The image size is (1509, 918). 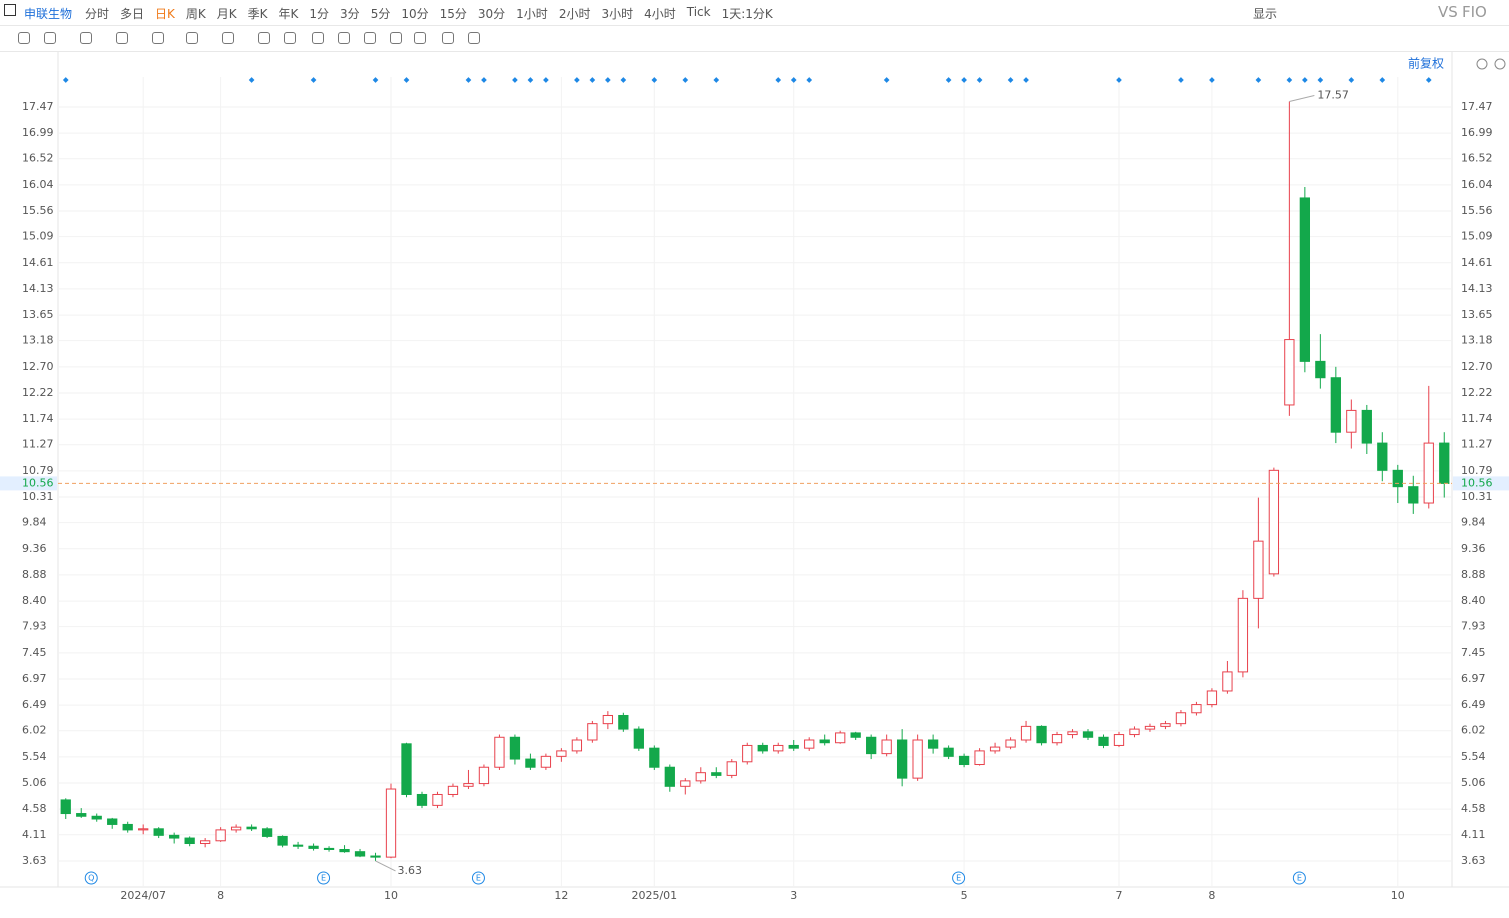 What do you see at coordinates (1500, 64) in the screenshot?
I see `zoom-in` at bounding box center [1500, 64].